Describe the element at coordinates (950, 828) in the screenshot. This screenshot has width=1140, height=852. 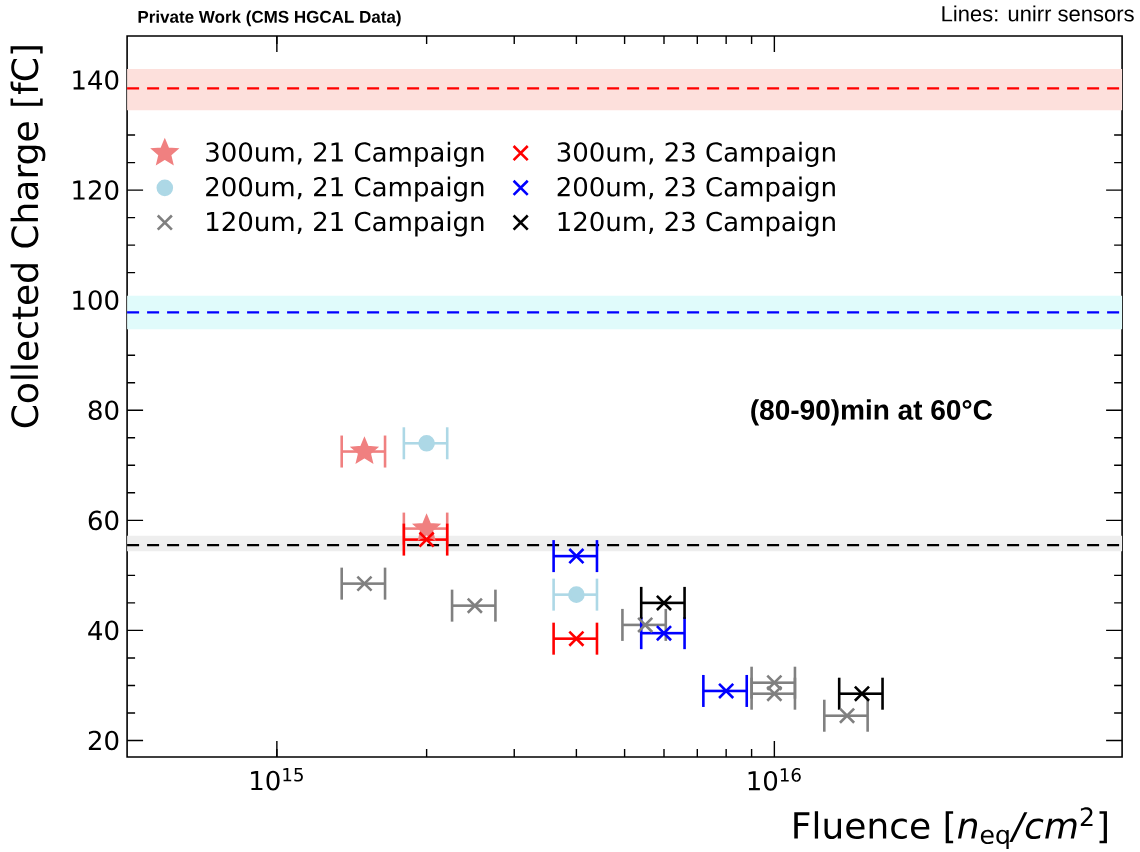
I see `x-axis-title: Fluence [n$_{eq}$/cm$^{2}$]` at that location.